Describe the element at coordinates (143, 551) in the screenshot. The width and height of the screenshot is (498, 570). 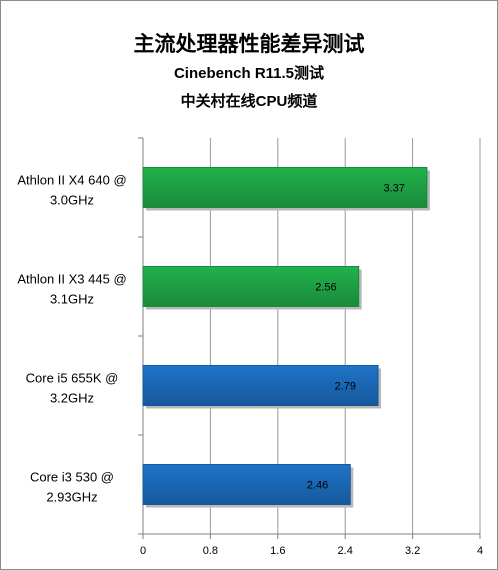
I see `x-tick-label: 0` at that location.